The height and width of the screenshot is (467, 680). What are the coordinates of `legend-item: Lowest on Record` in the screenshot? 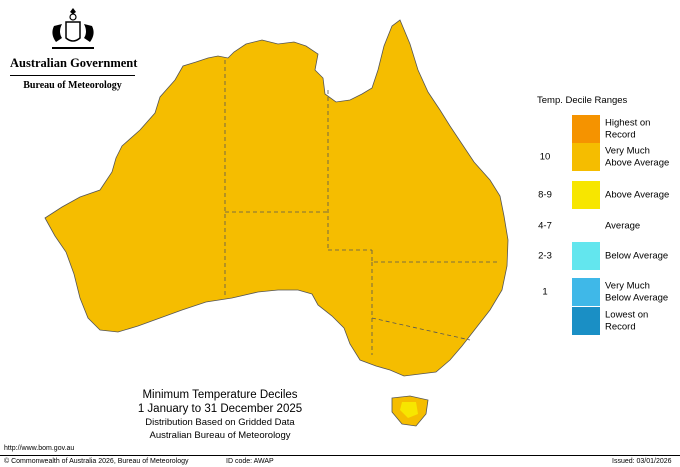 It's located at (605, 321).